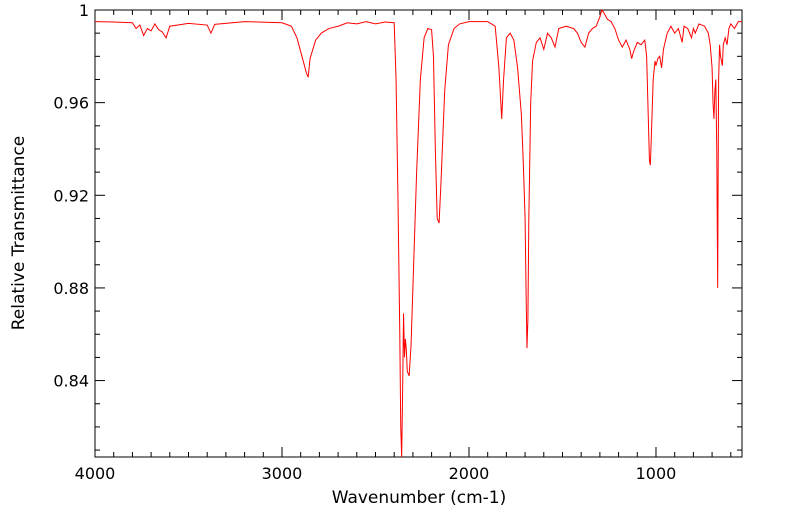 The image size is (799, 516). I want to click on y-tick-label-1: 1, so click(84, 10).